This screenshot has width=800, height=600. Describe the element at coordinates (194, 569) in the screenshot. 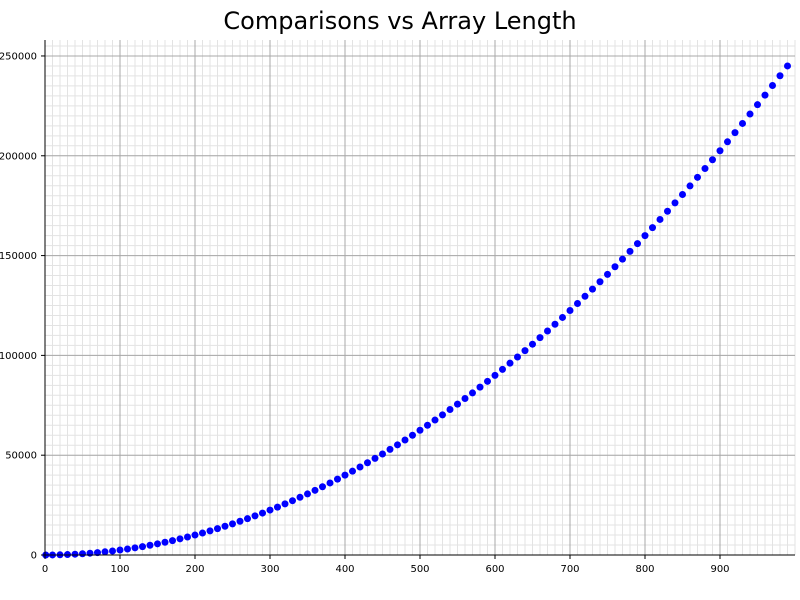

I see `x-tick-label: 200` at that location.